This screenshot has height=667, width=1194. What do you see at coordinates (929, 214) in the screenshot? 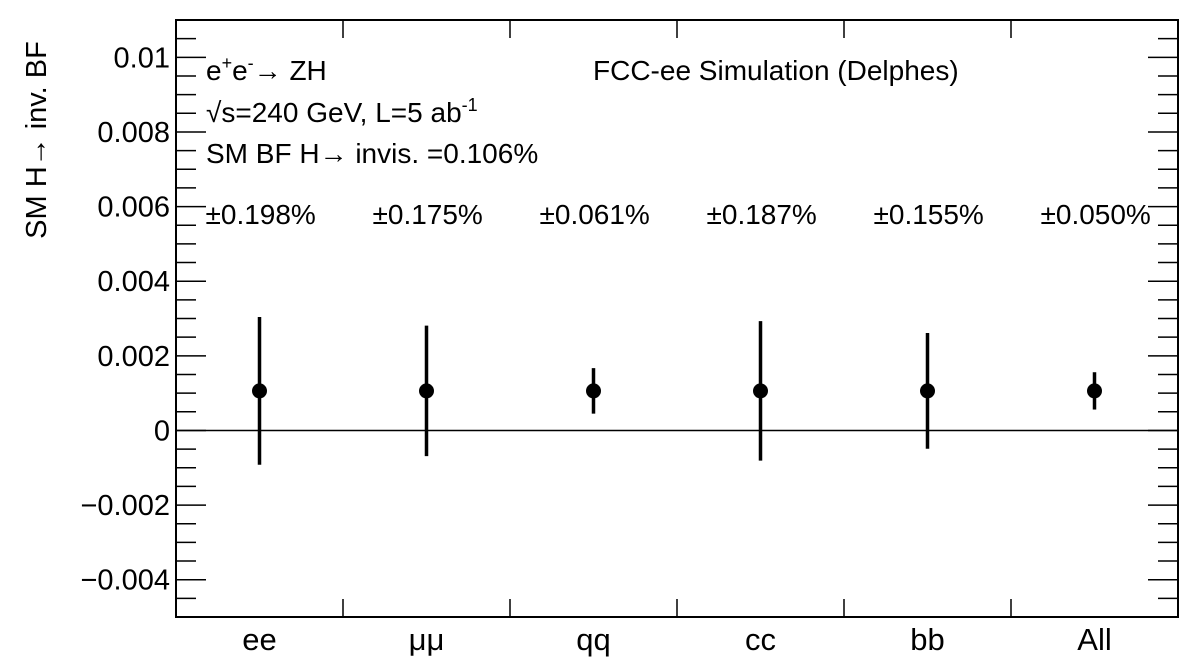
I see `error-label: ±0.155%` at bounding box center [929, 214].